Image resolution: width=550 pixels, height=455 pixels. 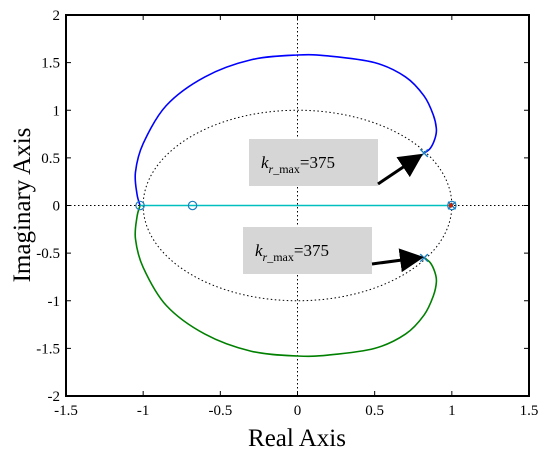 I want to click on y-tick-label: -0.5, so click(x=48, y=254).